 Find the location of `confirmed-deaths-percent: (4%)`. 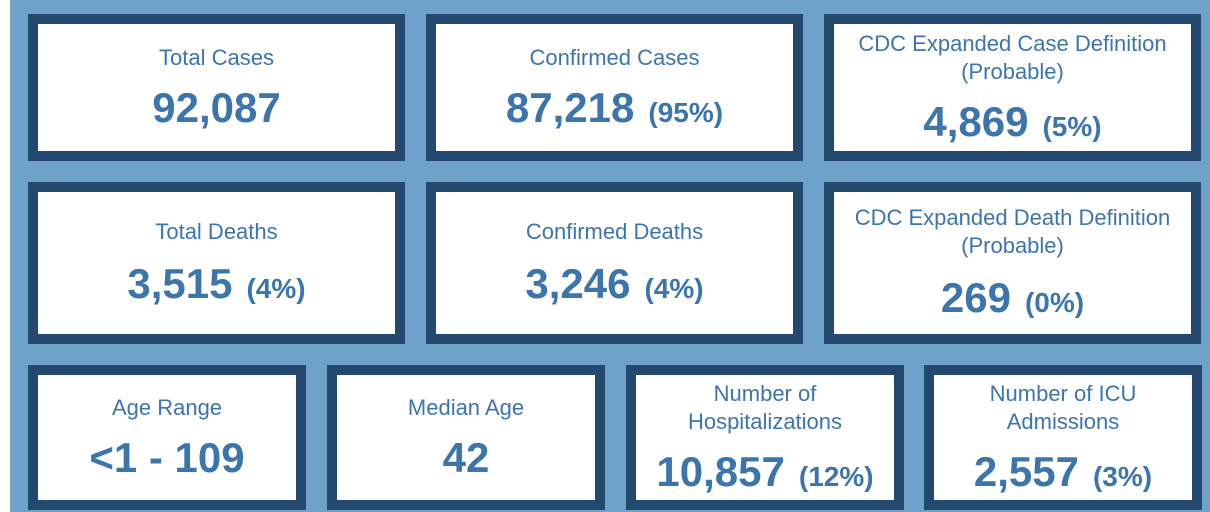

confirmed-deaths-percent: (4%) is located at coordinates (674, 288).